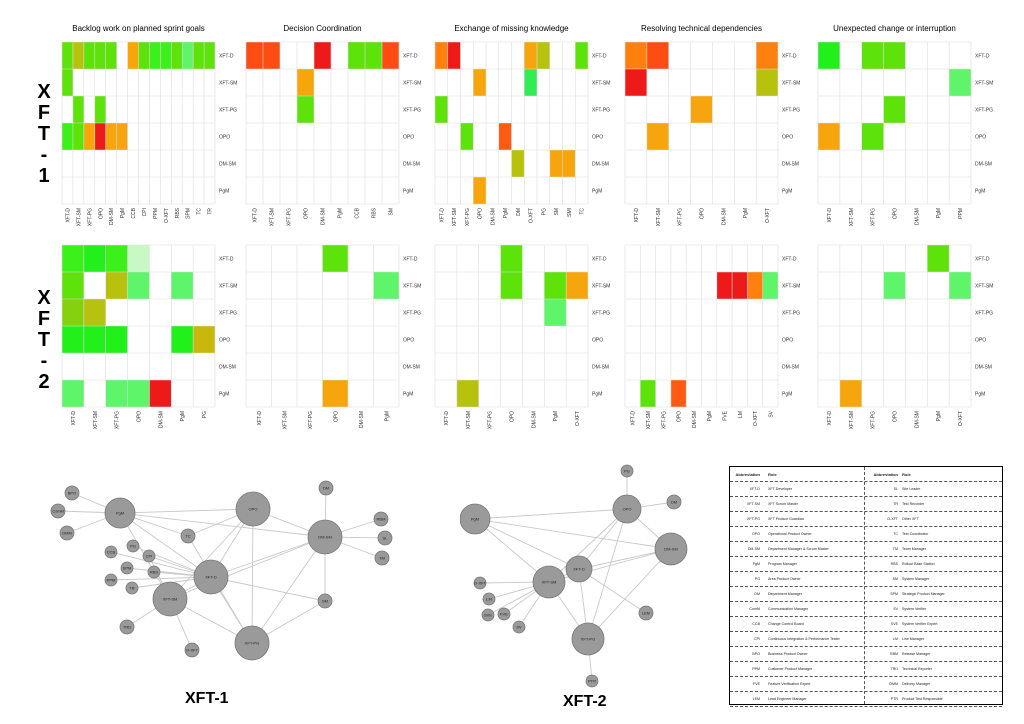 This screenshot has width=1024, height=724. What do you see at coordinates (892, 519) in the screenshot?
I see `table-cell: O-XFT` at bounding box center [892, 519].